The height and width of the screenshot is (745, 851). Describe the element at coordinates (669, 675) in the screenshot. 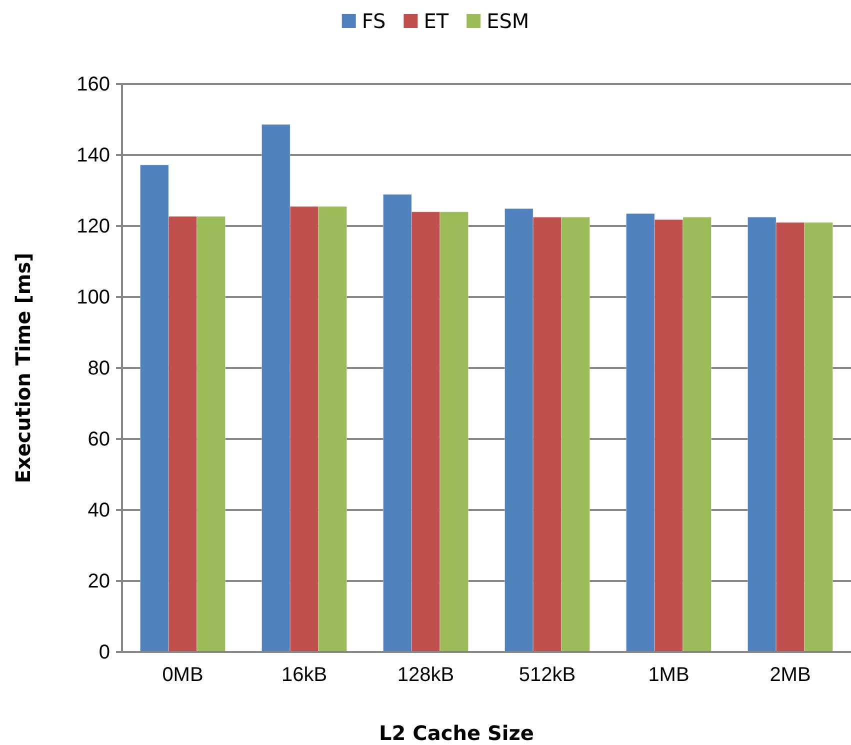

I see `x-tick-label: 1MB` at that location.